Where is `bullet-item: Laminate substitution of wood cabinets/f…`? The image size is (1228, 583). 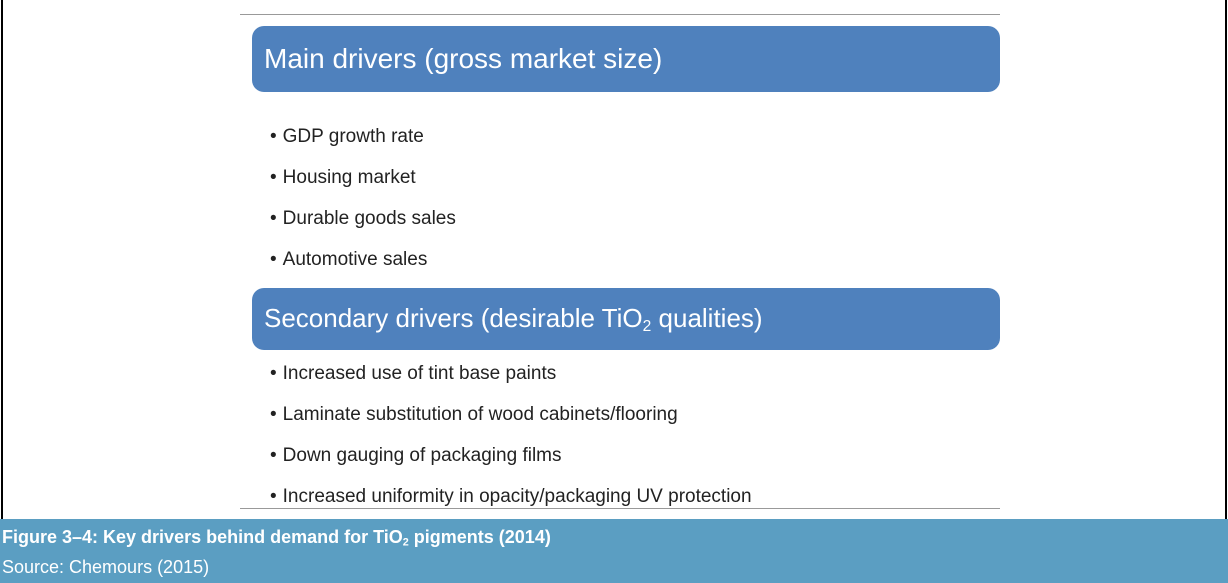 bullet-item: Laminate substitution of wood cabinets/f… is located at coordinates (511, 414).